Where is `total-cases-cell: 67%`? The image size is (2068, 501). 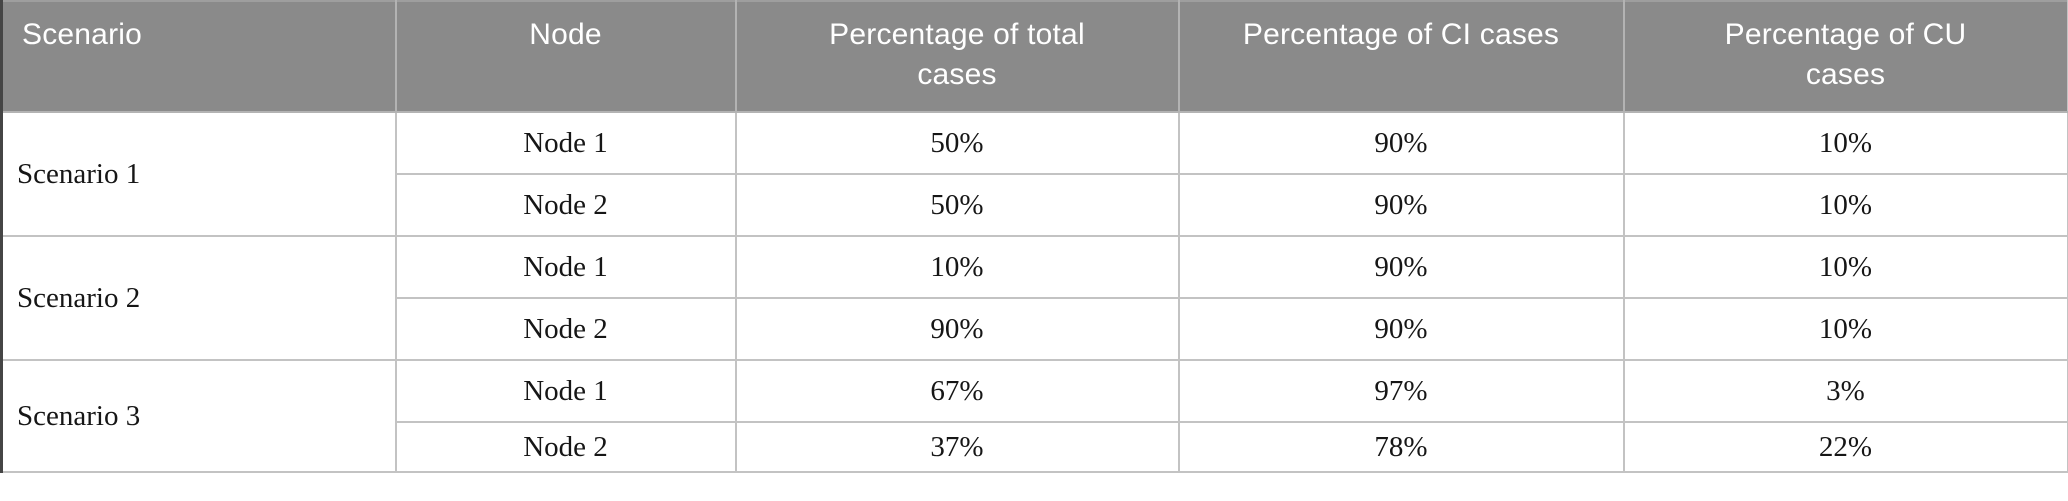
total-cases-cell: 67% is located at coordinates (957, 391).